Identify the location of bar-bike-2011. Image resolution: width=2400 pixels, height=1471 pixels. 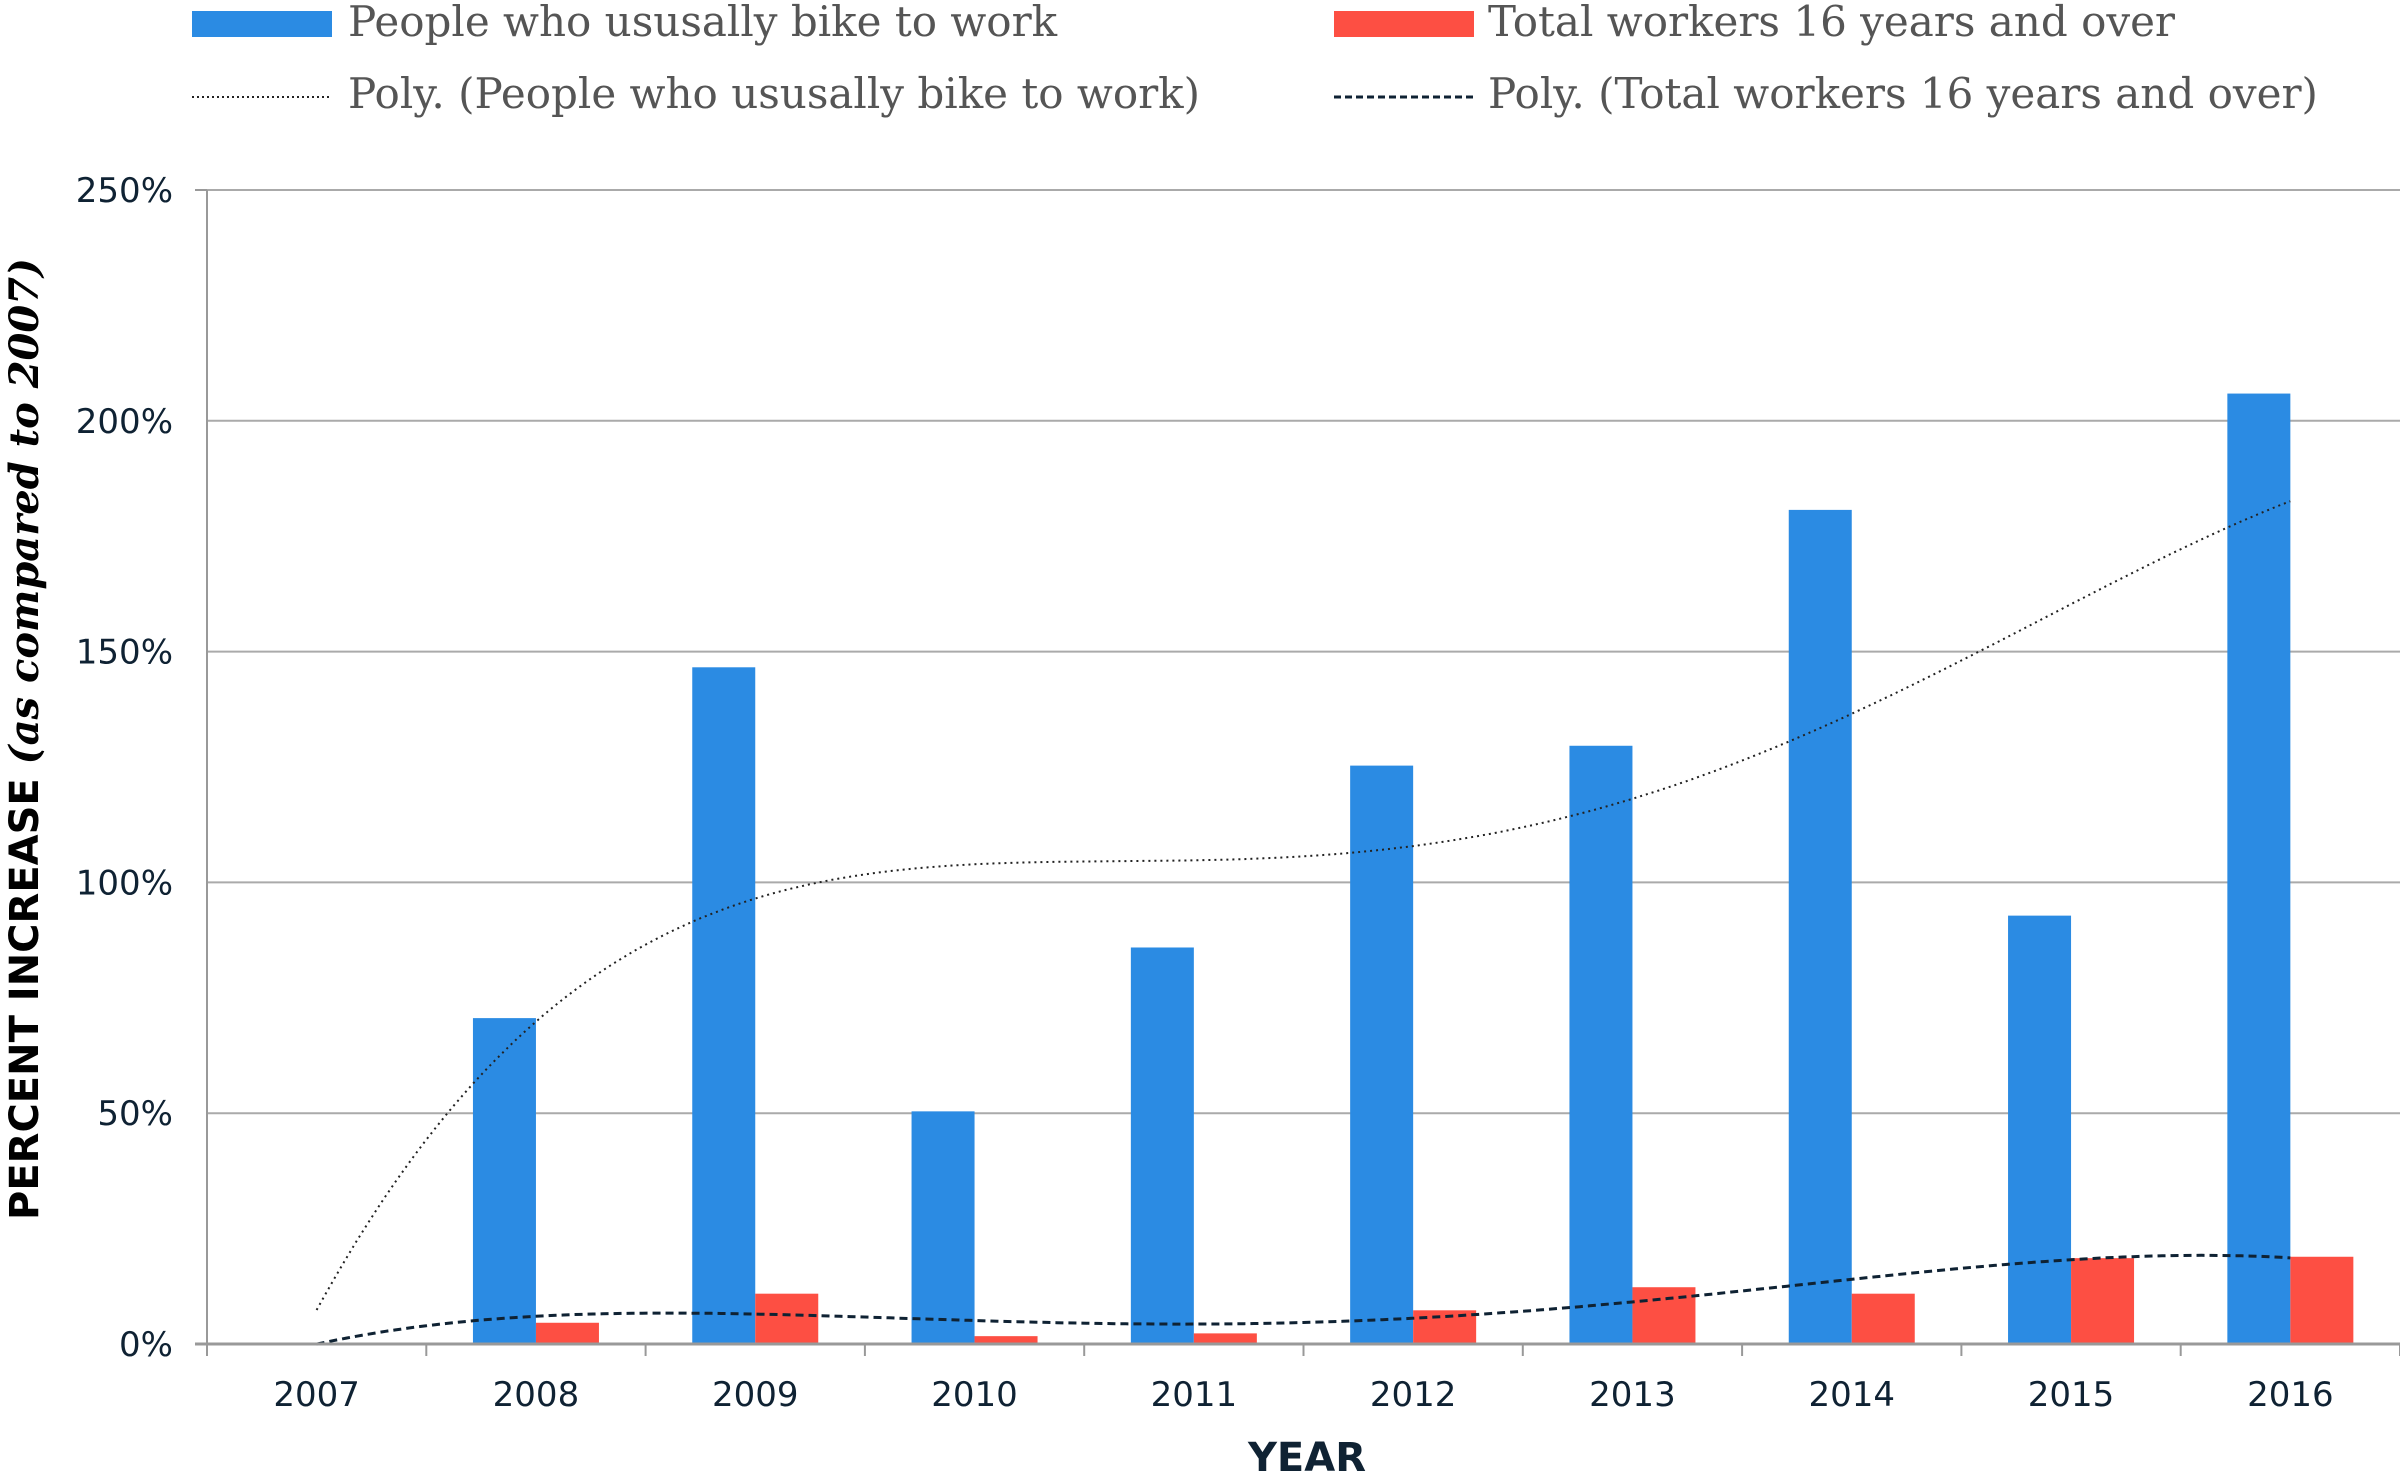
(1162, 1145).